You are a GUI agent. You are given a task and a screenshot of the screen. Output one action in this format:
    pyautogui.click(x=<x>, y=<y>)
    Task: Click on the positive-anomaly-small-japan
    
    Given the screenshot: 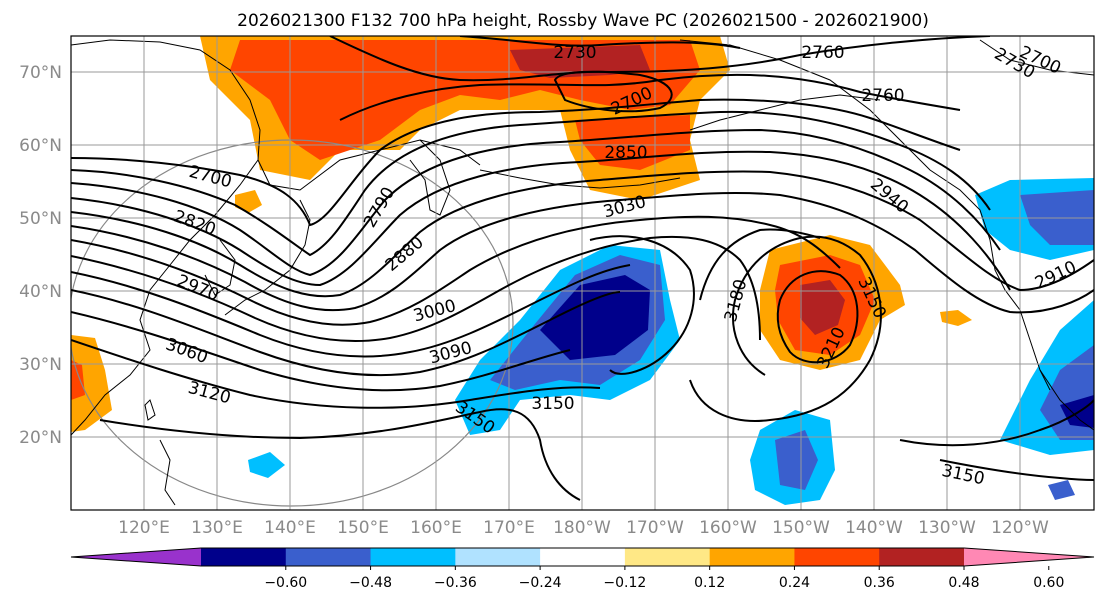 What is the action you would take?
    pyautogui.click(x=248, y=201)
    